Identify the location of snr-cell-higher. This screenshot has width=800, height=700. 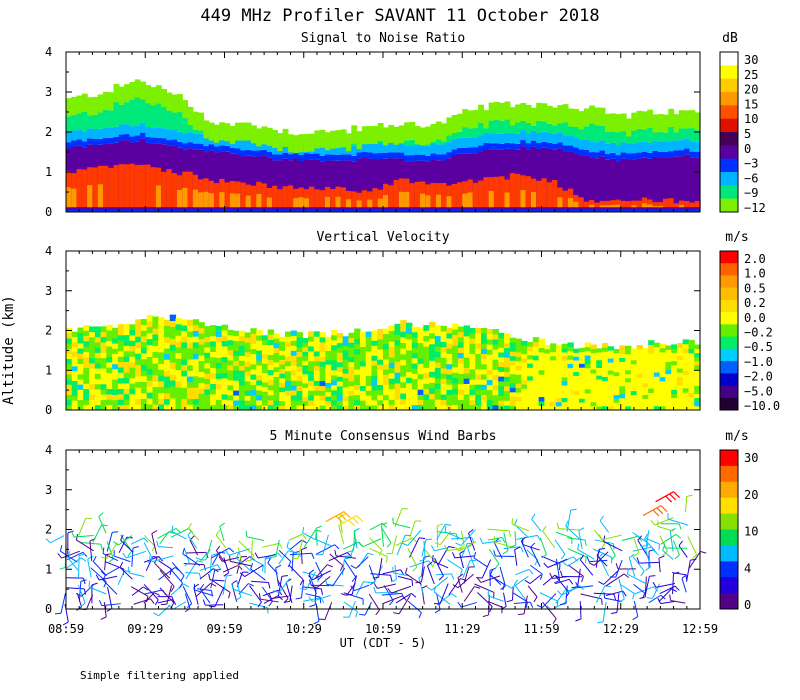
(660, 207).